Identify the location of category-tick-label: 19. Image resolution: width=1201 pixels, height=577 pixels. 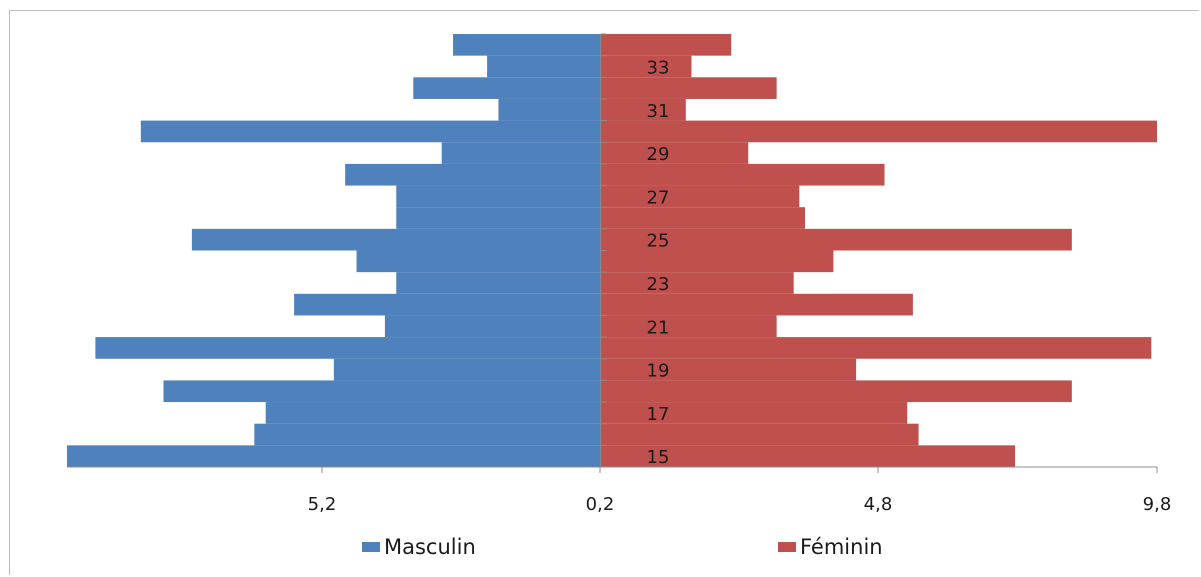
(658, 371).